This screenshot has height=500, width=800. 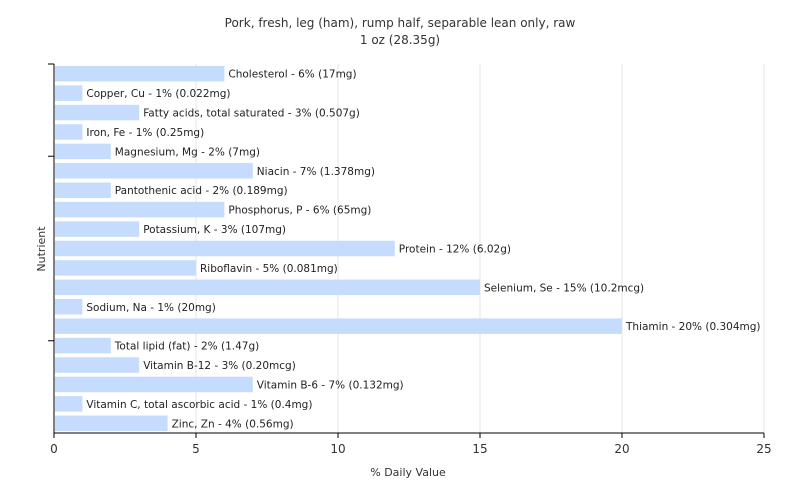 I want to click on bar-label: Potassium, K - 3% (107mg), so click(x=214, y=230).